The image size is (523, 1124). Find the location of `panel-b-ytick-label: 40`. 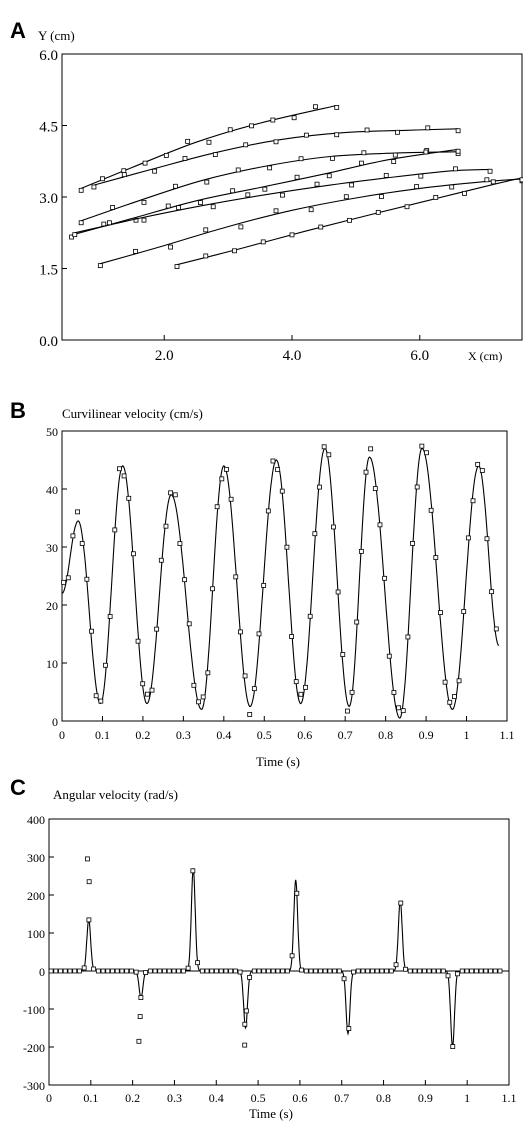

panel-b-ytick-label: 40 is located at coordinates (52, 490).